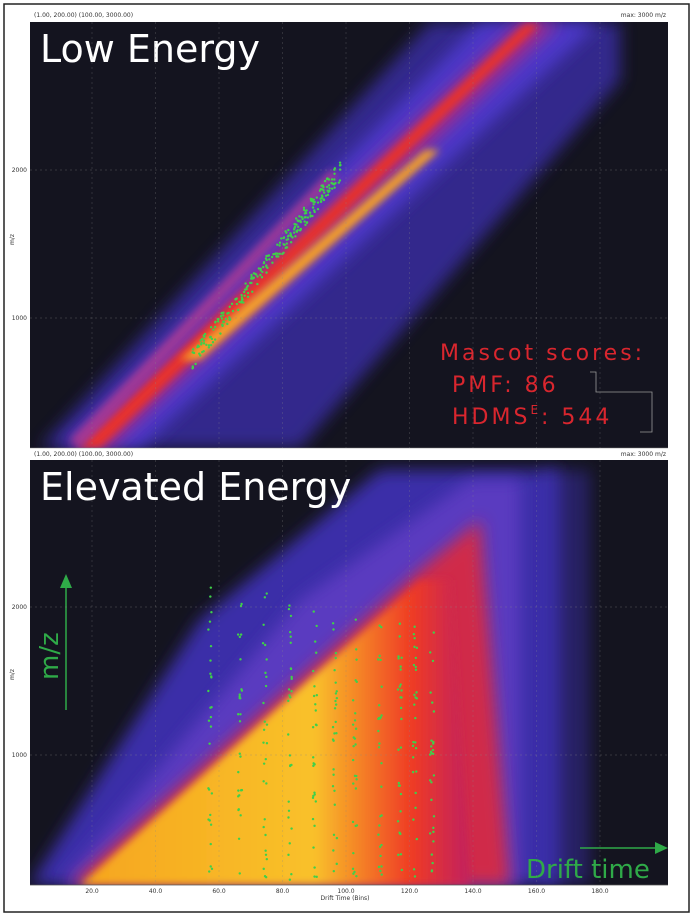  What do you see at coordinates (345, 891) in the screenshot?
I see `x-tick-label: 100.0` at bounding box center [345, 891].